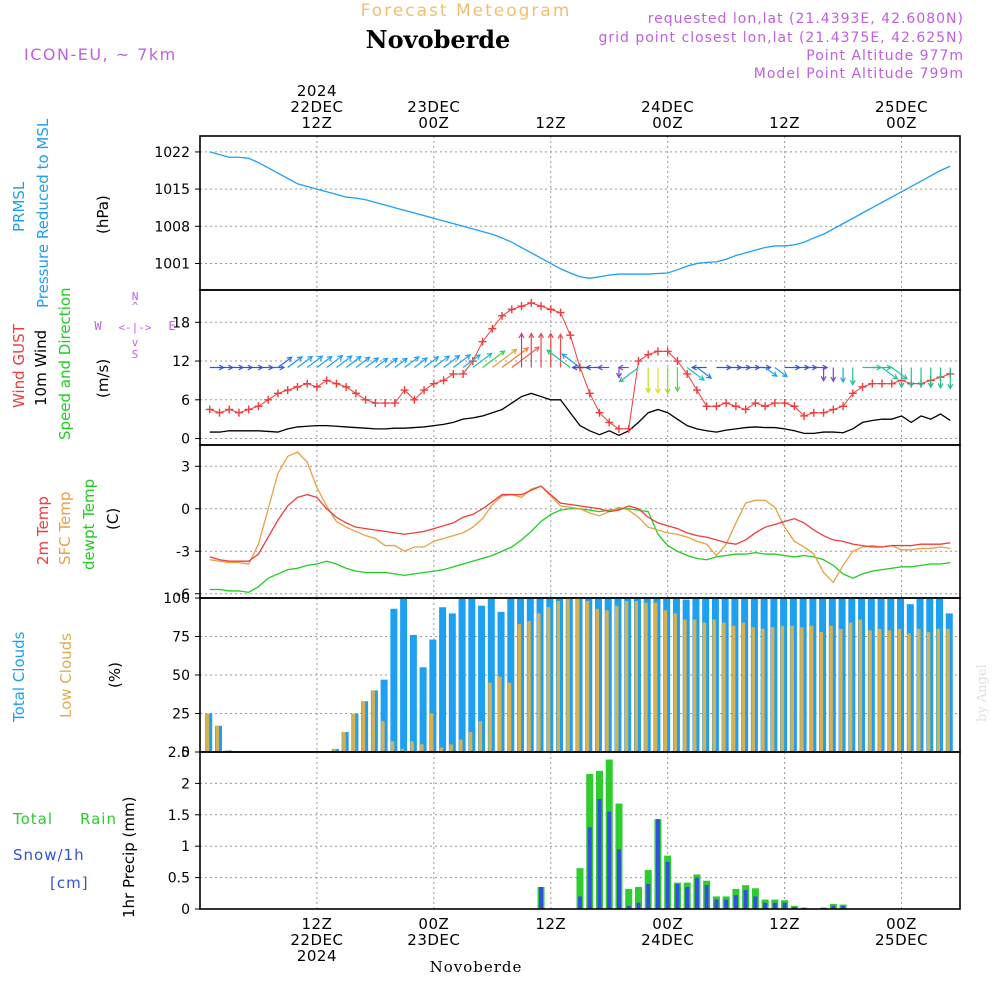  I want to click on temp-labels: 2m Temp SFC Temp dewpt Temp (C), so click(78, 524).